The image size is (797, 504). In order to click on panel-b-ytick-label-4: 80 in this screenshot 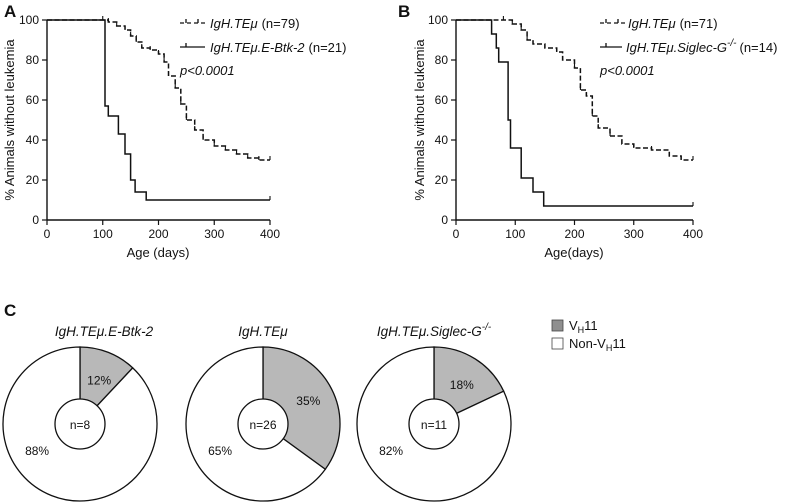, I will do `click(442, 60)`.